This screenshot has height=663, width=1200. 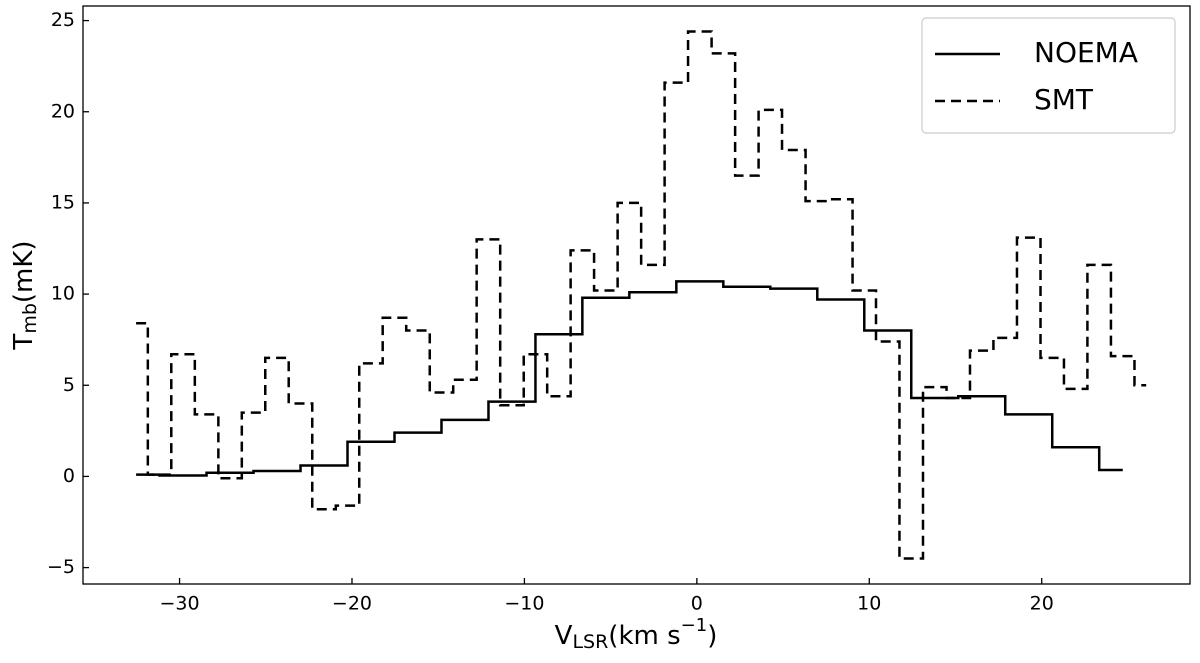 I want to click on x-label-sup: −1, so click(x=694, y=625).